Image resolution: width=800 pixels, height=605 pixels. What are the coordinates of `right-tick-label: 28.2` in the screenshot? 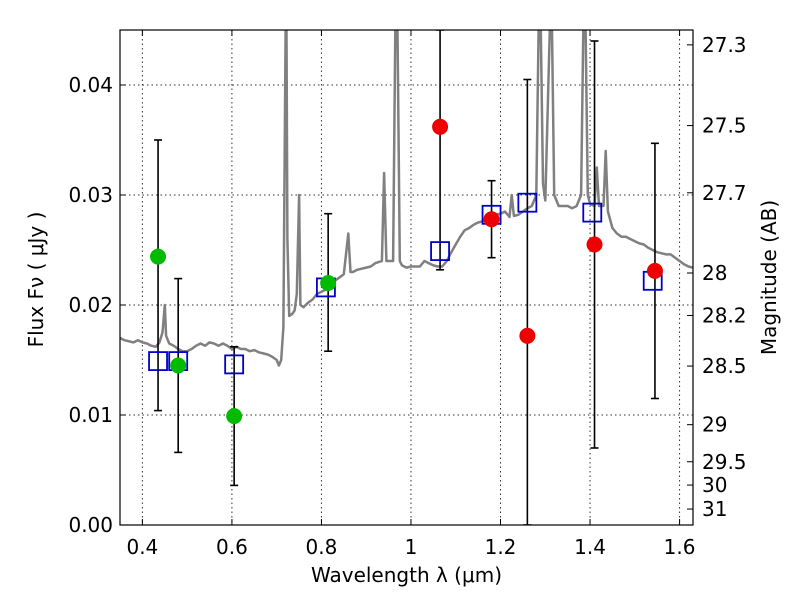 It's located at (724, 315).